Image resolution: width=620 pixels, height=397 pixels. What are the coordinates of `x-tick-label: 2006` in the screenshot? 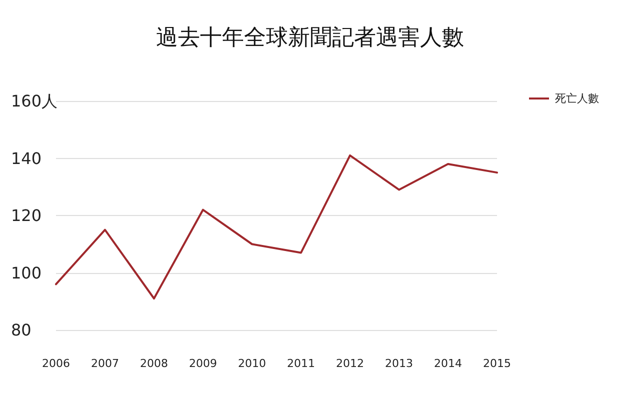 It's located at (56, 363).